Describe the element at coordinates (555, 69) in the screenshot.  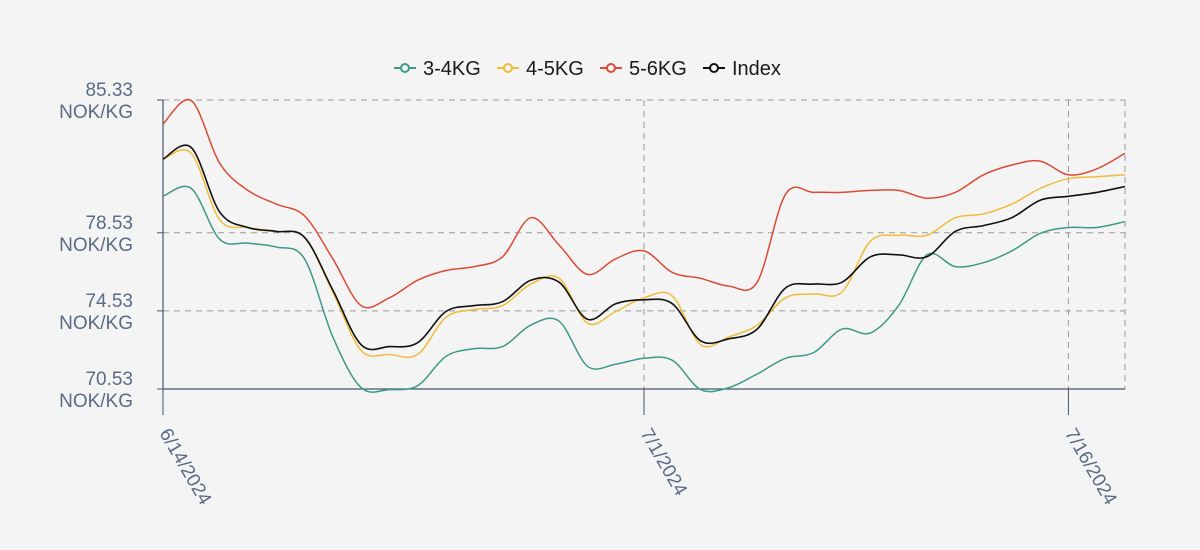
I see `legend-label: 4-5KG` at that location.